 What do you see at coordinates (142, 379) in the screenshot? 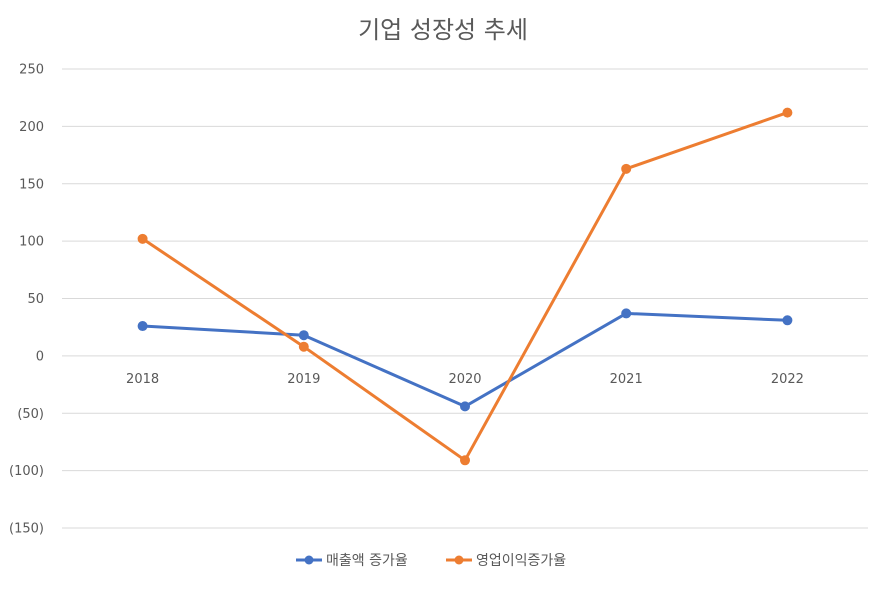
I see `x-tick-label: 2018` at bounding box center [142, 379].